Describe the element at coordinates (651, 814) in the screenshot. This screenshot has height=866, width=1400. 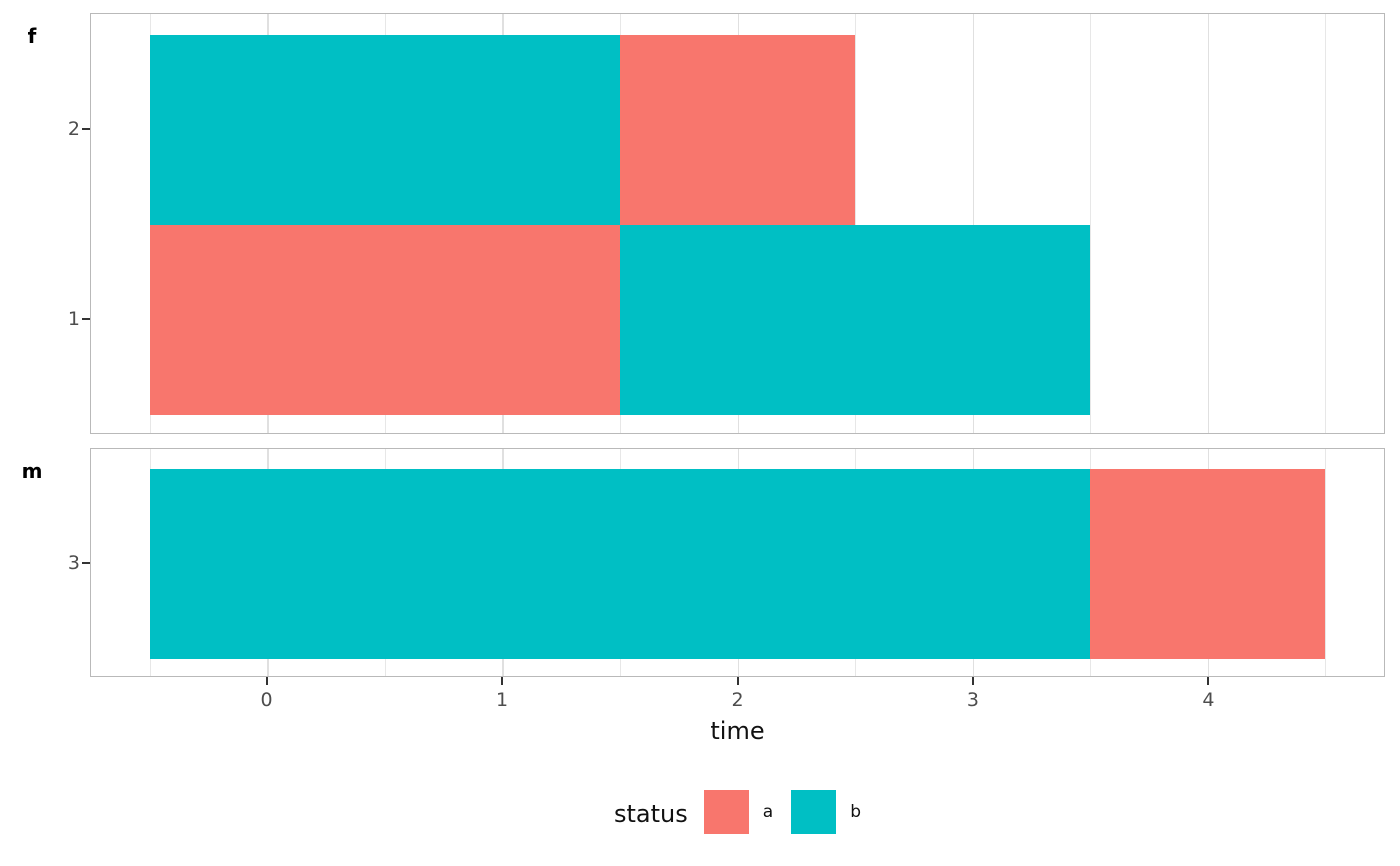
I see `legend-title: status` at that location.